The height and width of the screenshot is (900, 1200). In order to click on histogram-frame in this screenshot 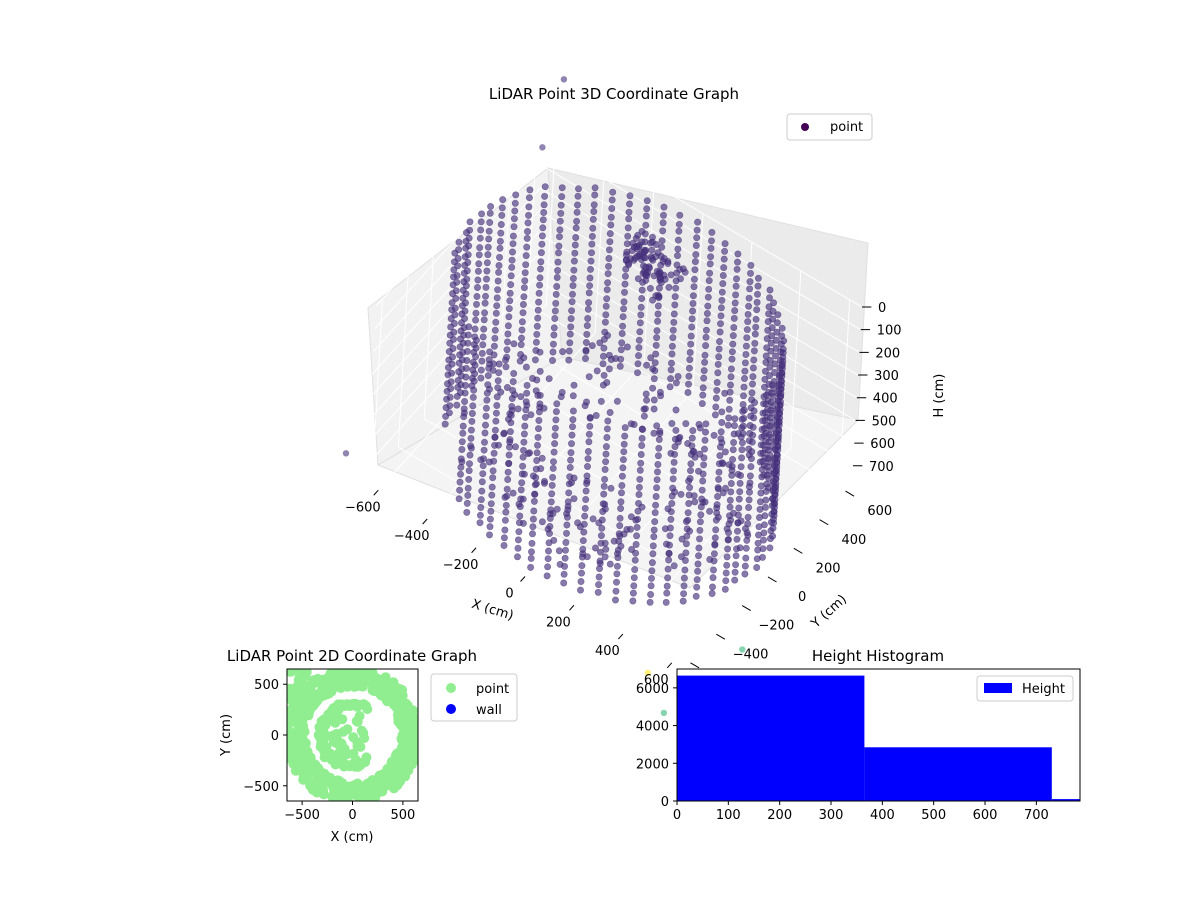, I will do `click(878, 735)`.